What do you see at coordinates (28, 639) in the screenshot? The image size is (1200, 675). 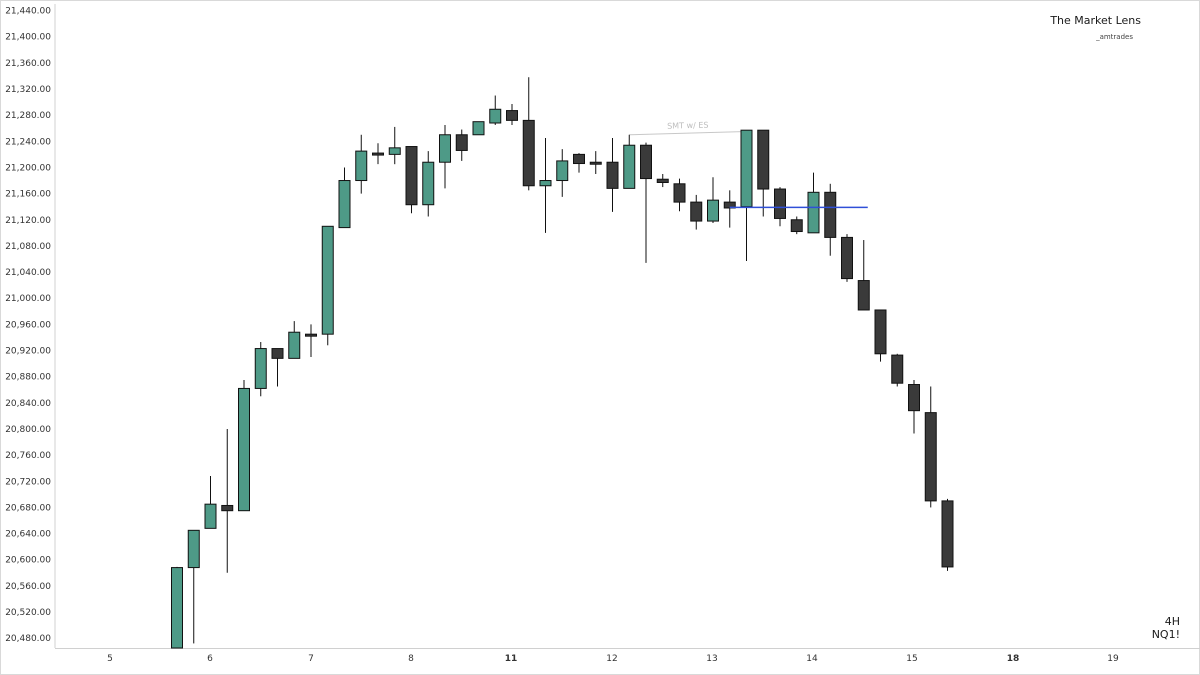 I see `y-tick-label: 20,480.00` at bounding box center [28, 639].